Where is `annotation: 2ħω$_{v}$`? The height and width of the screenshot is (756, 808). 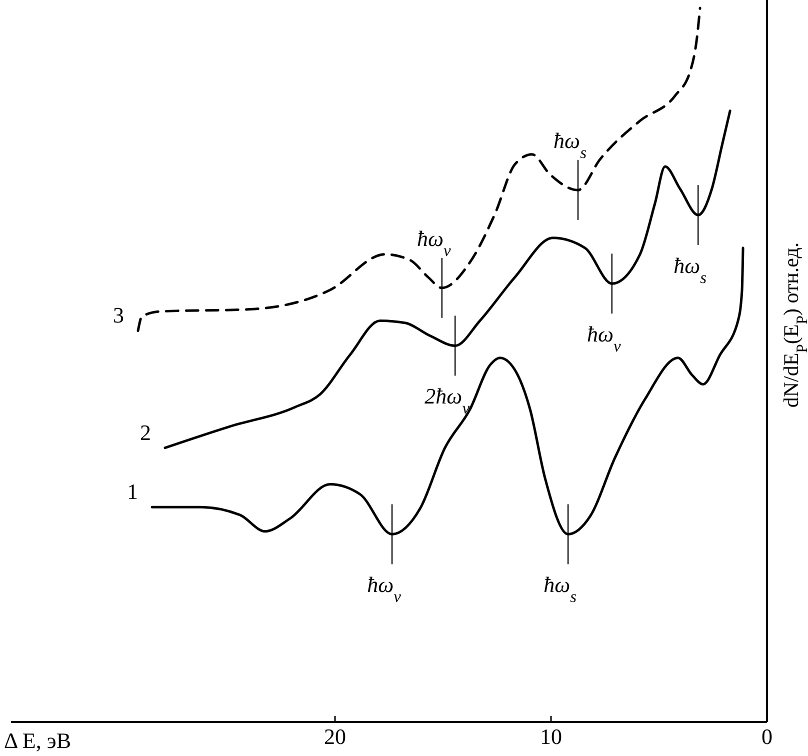
annotation: 2ħω$_{v}$ is located at coordinates (447, 401).